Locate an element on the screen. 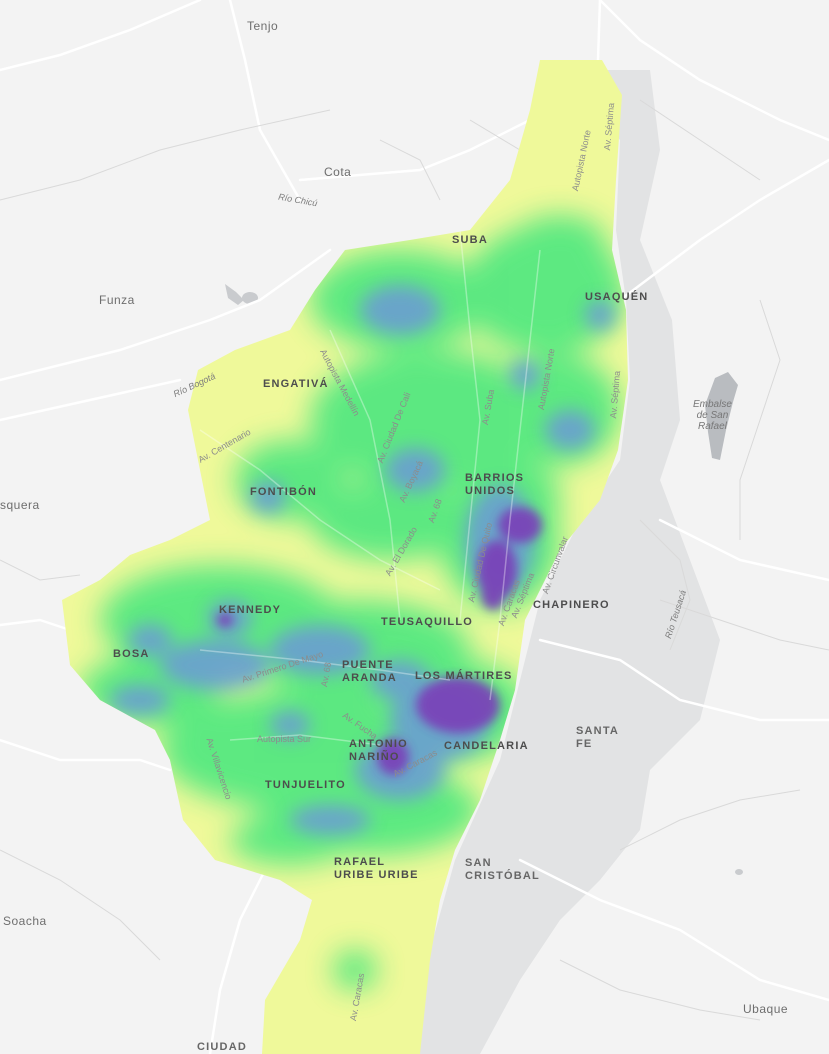 The image size is (829, 1054). district-santa-fe: SANTA FE is located at coordinates (598, 737).